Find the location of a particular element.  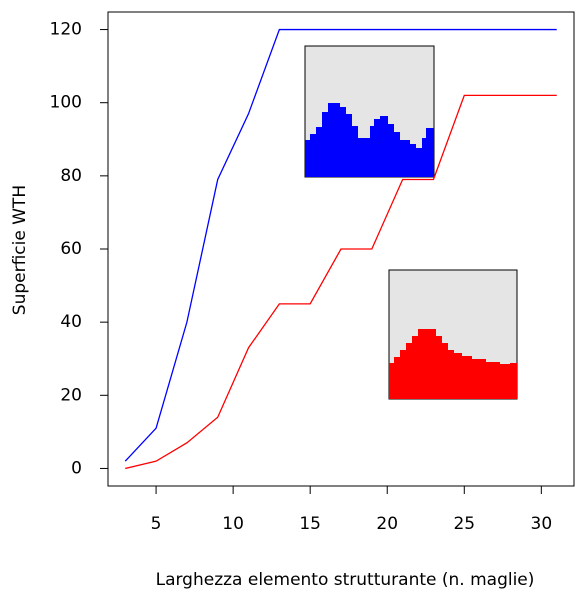

y-axis-title: Superficie WTH is located at coordinates (20, 250).